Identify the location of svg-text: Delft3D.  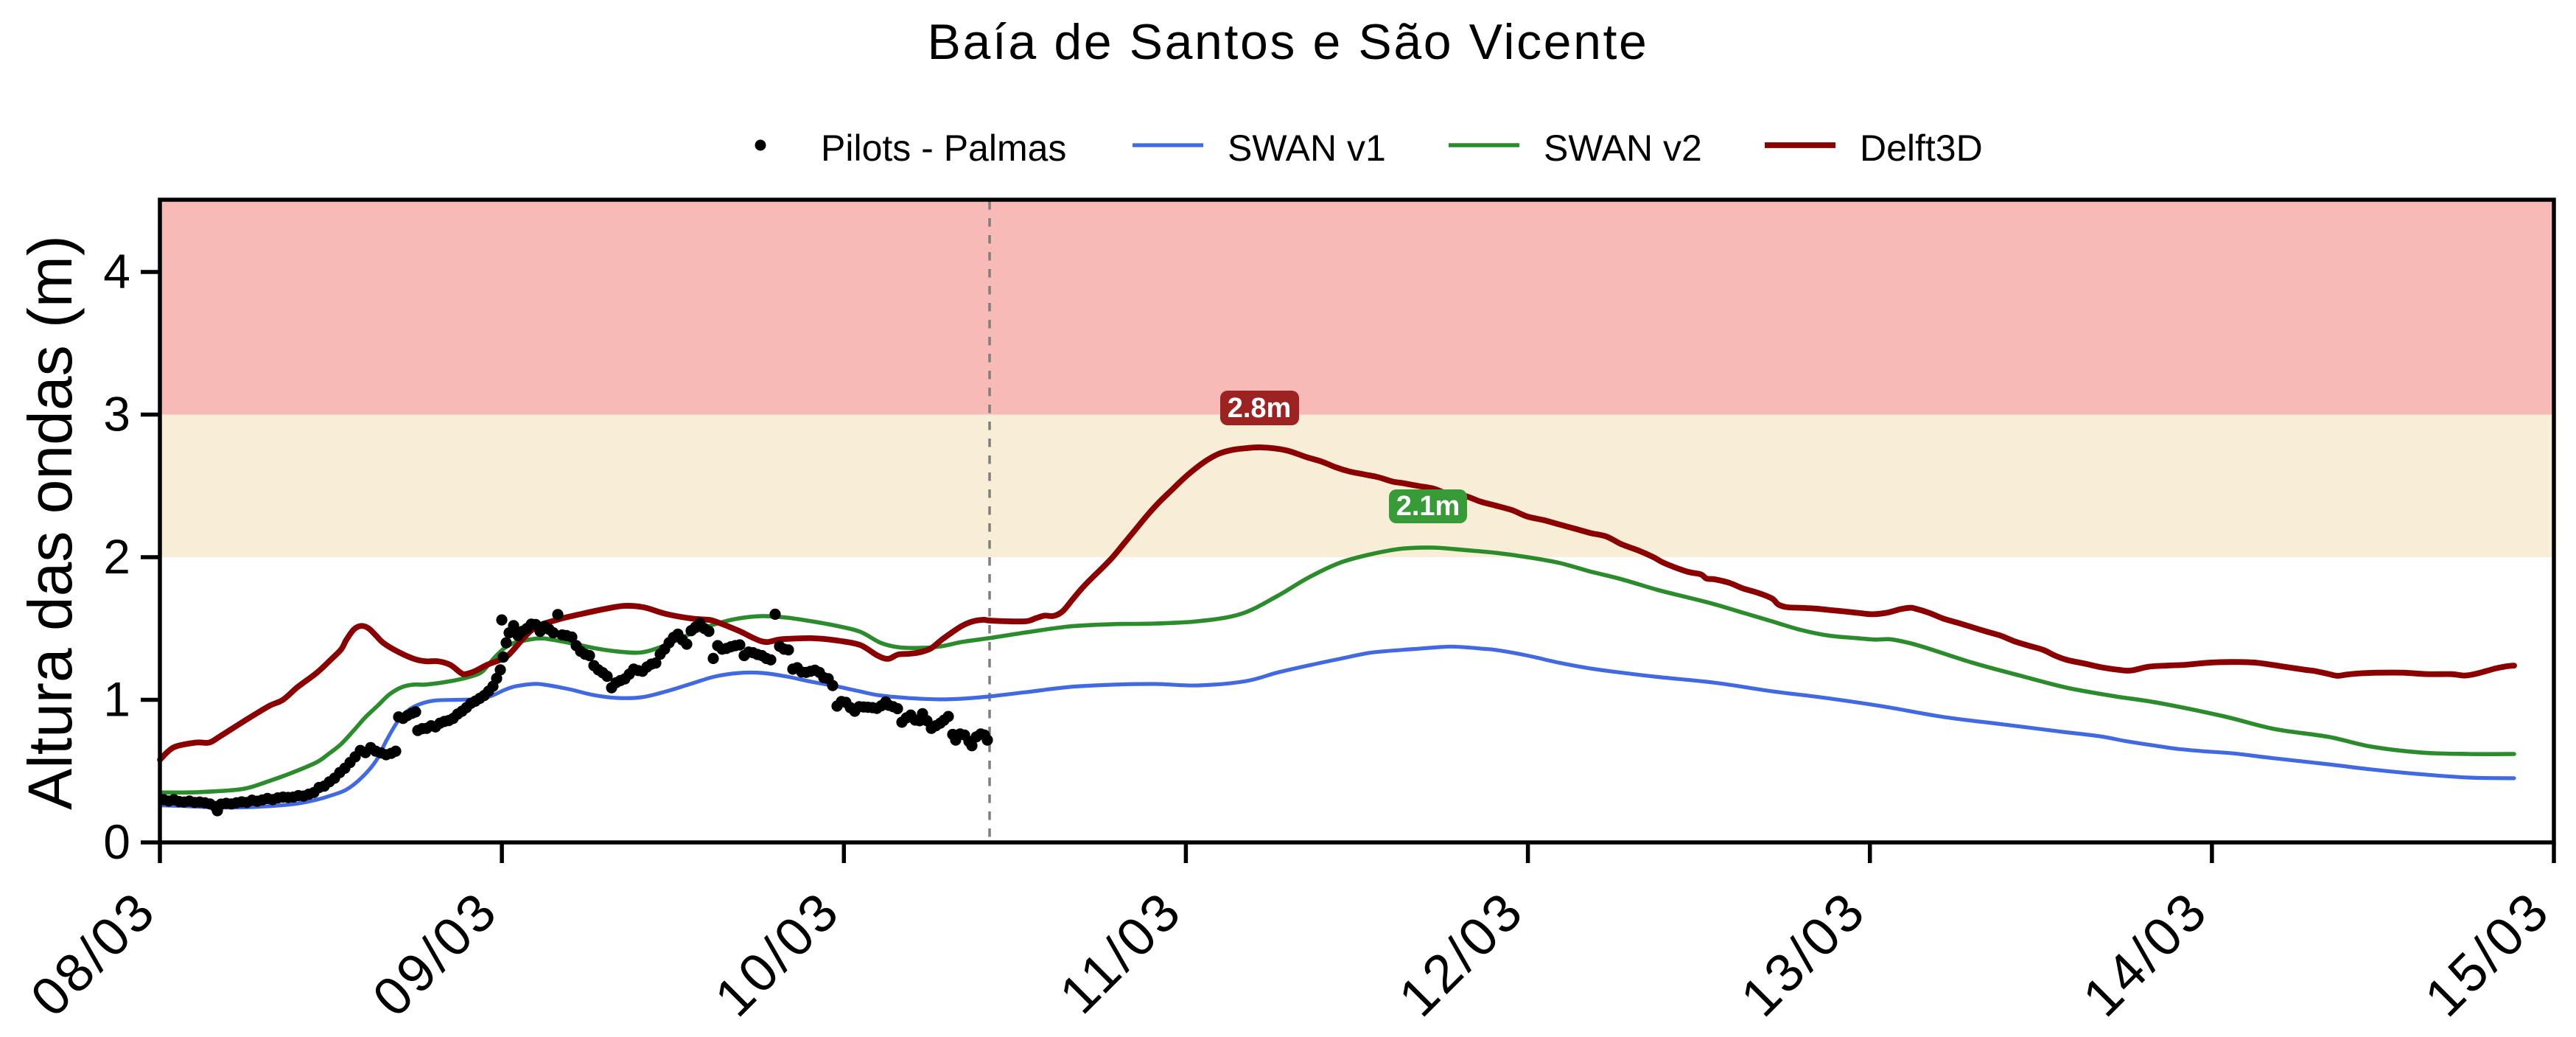
(1921, 148).